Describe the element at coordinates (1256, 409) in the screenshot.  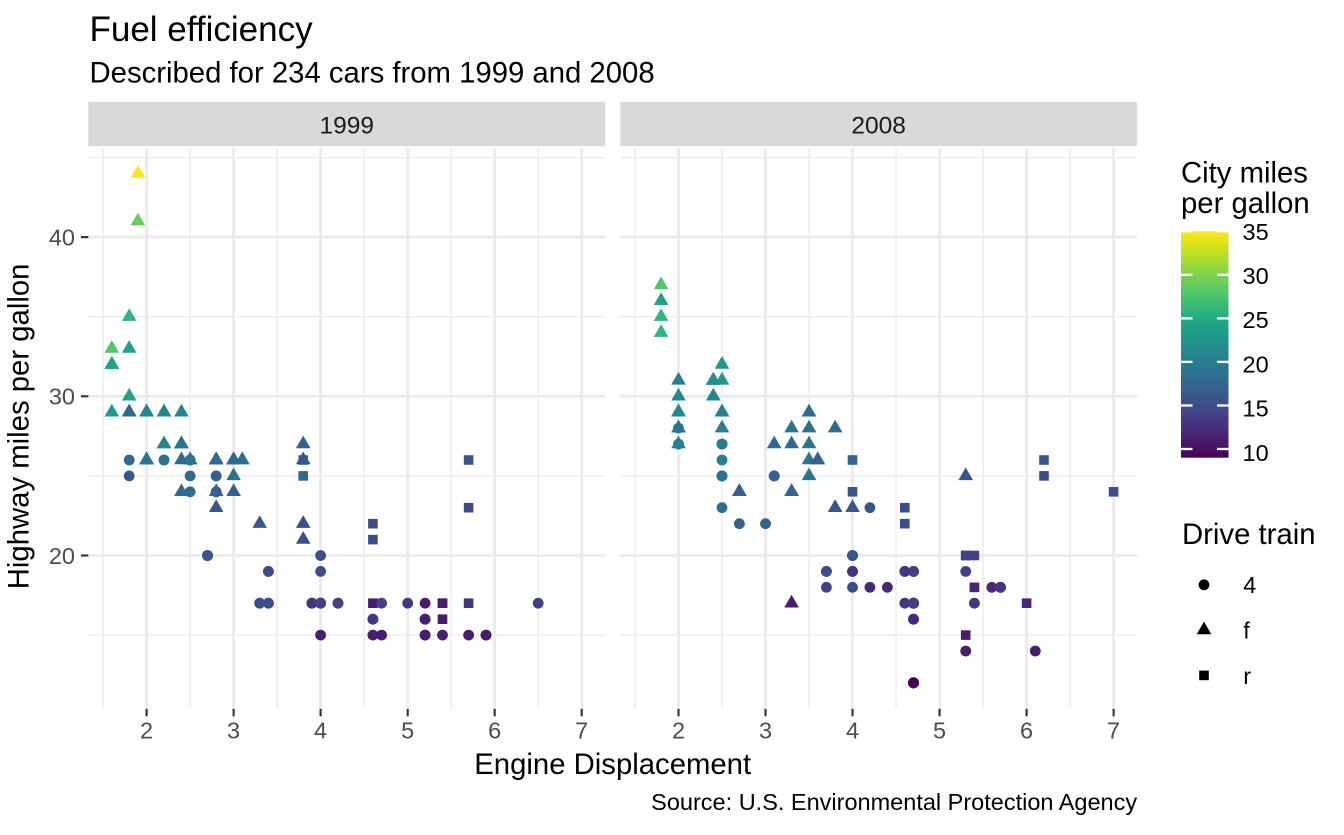
I see `svg-text: 15` at that location.